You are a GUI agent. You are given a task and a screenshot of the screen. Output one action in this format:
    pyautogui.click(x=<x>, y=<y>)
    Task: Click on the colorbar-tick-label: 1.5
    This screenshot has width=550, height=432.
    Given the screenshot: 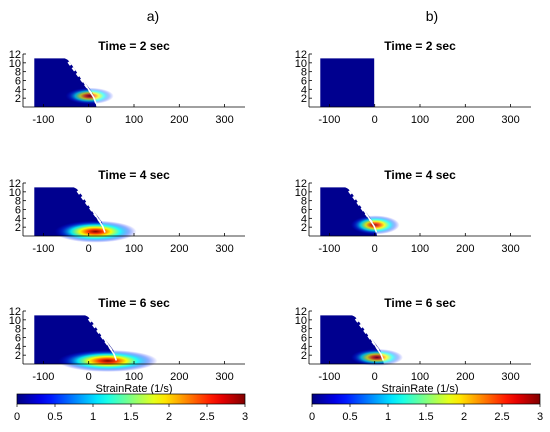 What is the action you would take?
    pyautogui.click(x=425, y=417)
    